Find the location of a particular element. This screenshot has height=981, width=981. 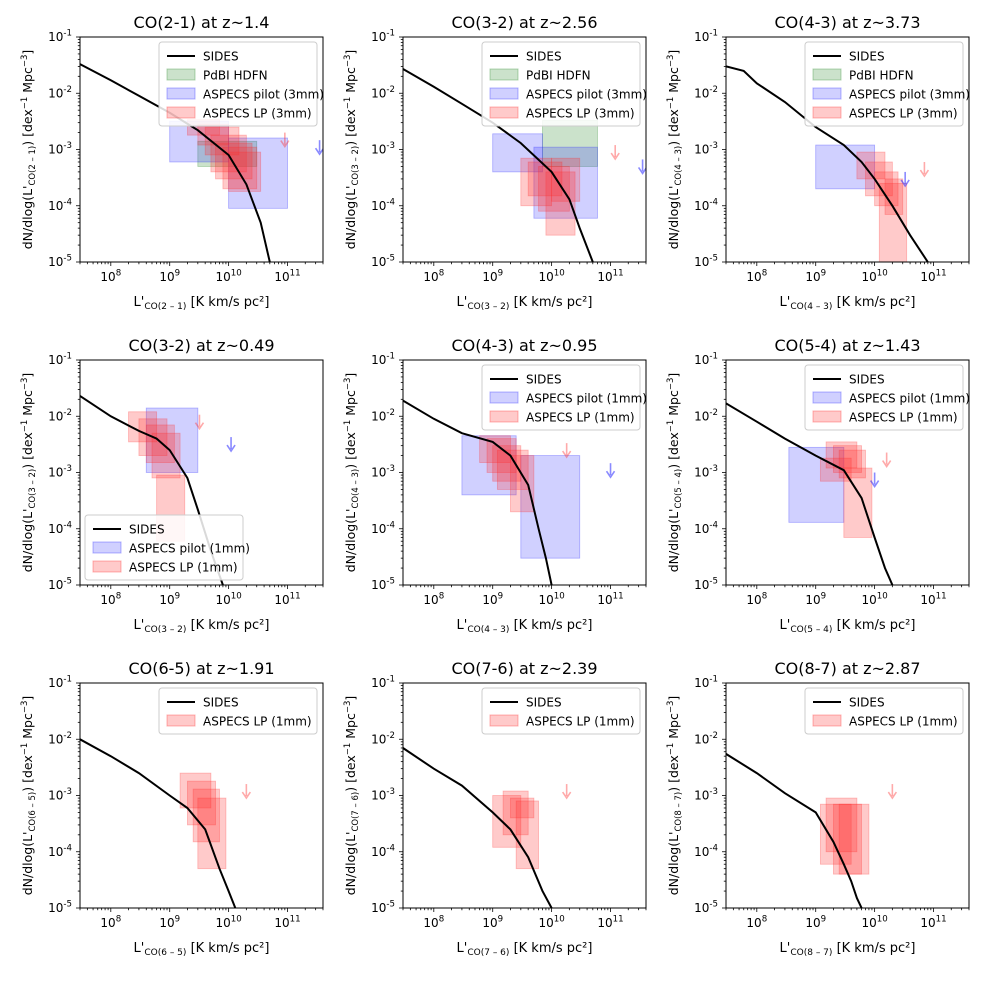

x-axis-label: L'CO(3 – 2) [K km/s pc²] is located at coordinates (525, 303).